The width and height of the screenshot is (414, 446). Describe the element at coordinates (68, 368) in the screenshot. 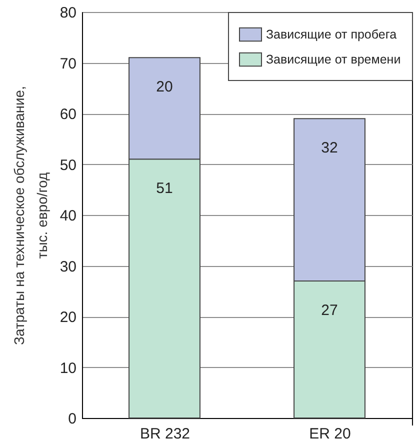

I see `y-tick-label: 10` at that location.